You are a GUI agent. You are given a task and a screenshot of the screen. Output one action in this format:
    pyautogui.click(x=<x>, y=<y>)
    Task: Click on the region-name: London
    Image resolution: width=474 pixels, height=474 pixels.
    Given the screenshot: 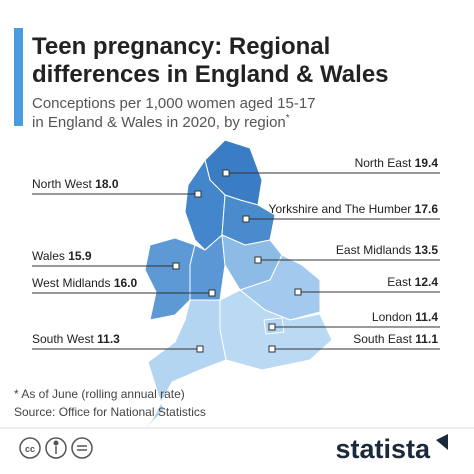 What is the action you would take?
    pyautogui.click(x=392, y=317)
    